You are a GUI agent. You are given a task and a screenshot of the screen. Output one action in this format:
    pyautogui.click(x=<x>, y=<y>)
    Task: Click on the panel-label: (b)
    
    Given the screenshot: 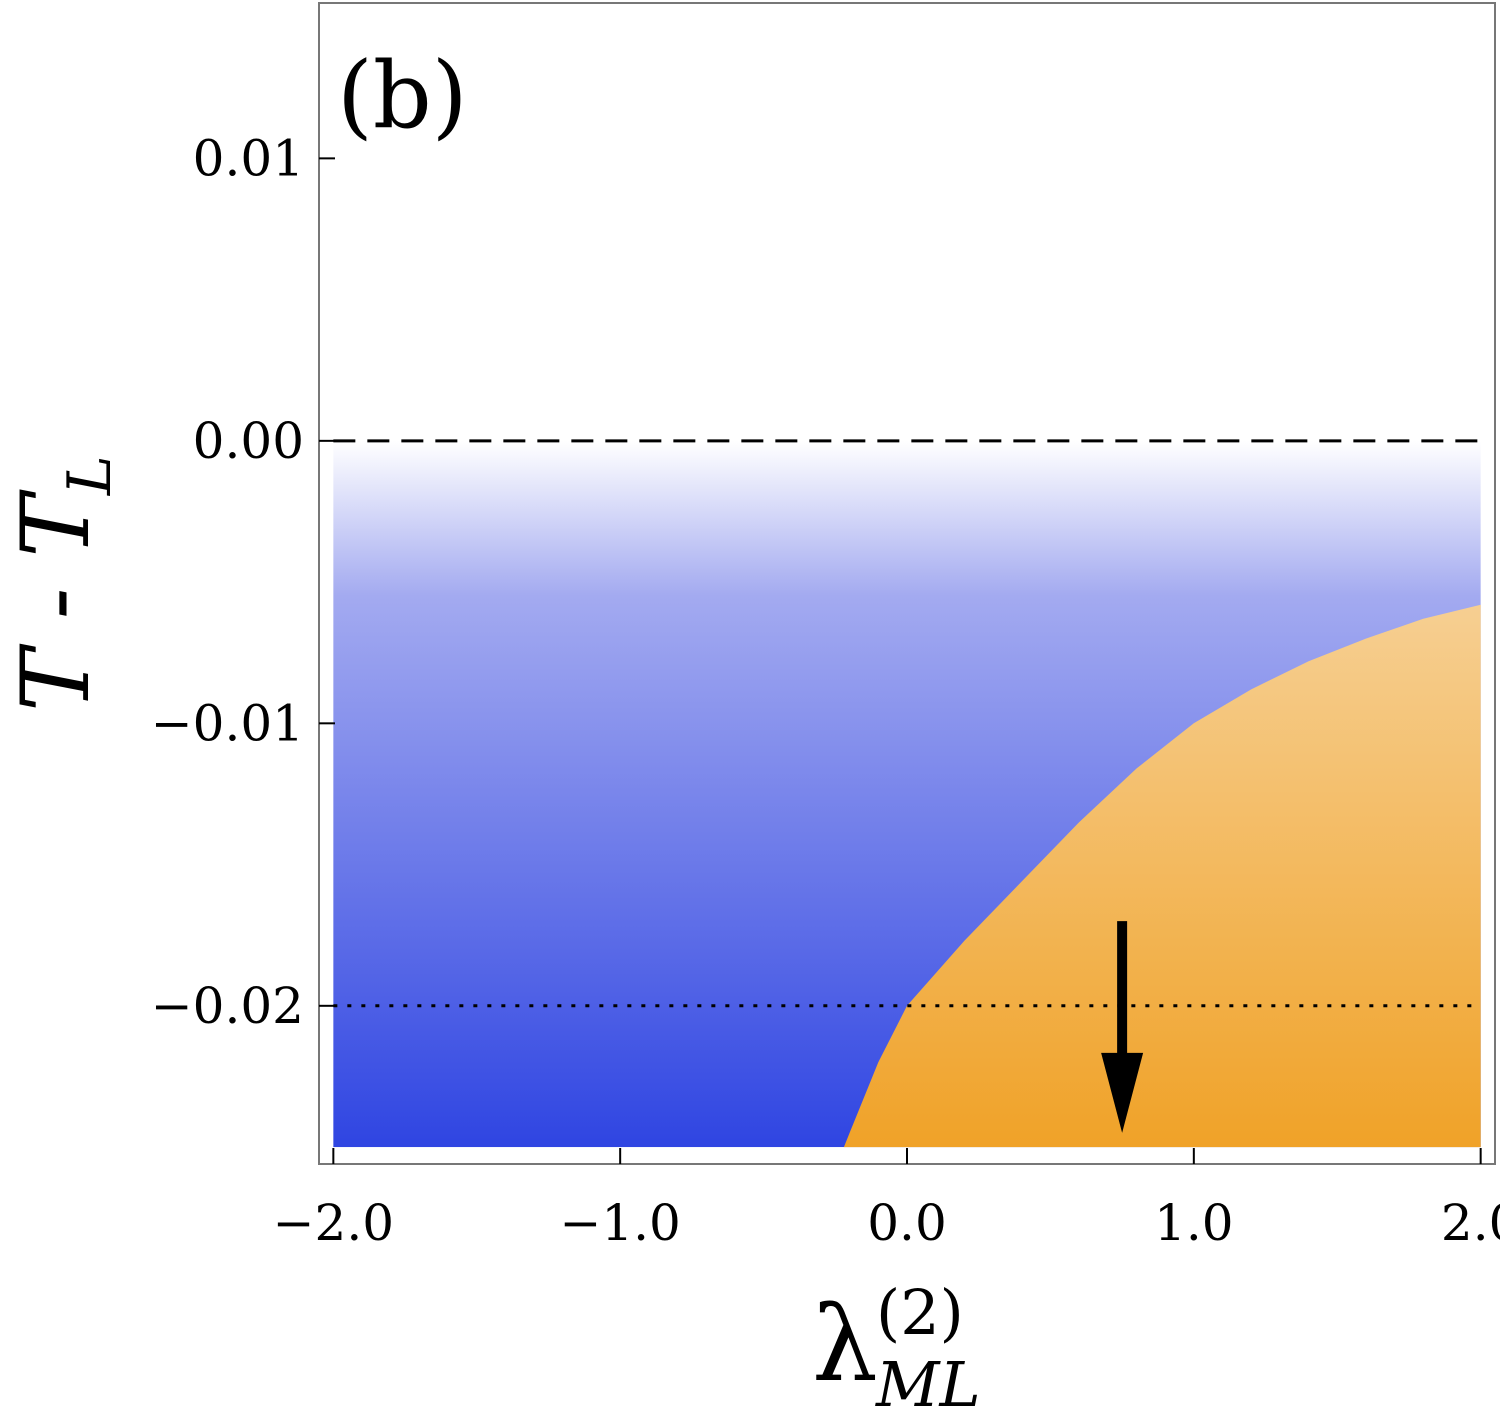 What is the action you would take?
    pyautogui.click(x=402, y=95)
    